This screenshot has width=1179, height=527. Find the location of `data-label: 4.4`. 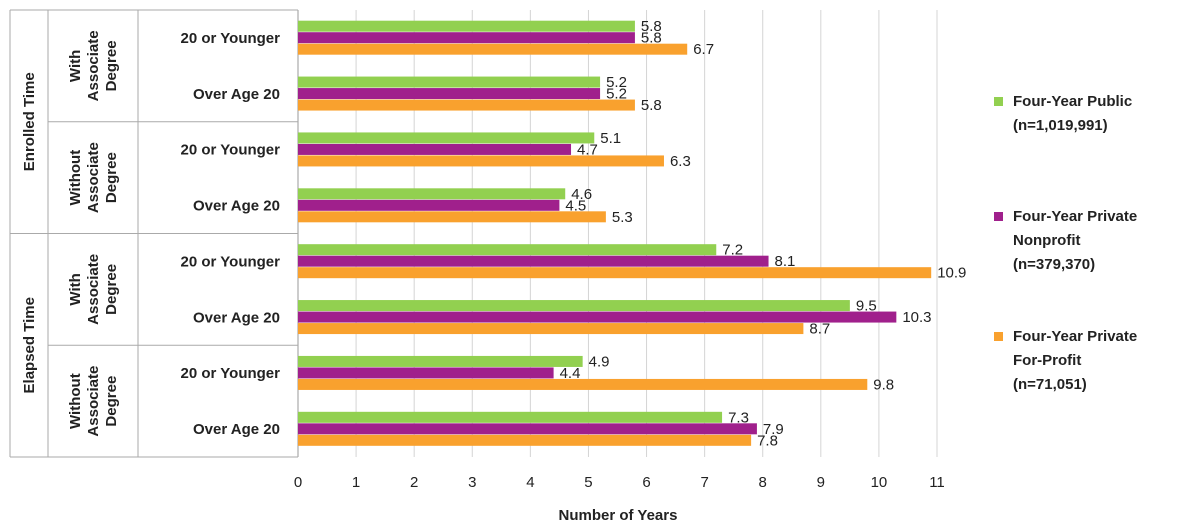

data-label: 4.4 is located at coordinates (570, 373).